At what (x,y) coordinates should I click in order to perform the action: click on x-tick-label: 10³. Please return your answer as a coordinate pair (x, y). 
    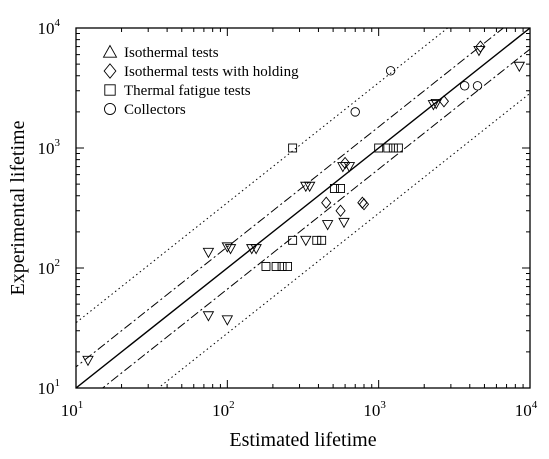
    Looking at the image, I should click on (374, 409).